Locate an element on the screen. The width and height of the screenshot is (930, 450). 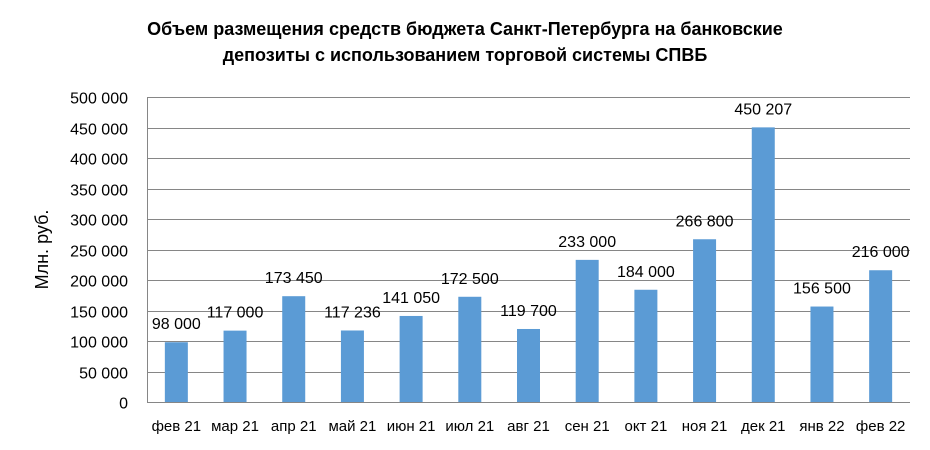
x-tick-label: сен 21 is located at coordinates (587, 426).